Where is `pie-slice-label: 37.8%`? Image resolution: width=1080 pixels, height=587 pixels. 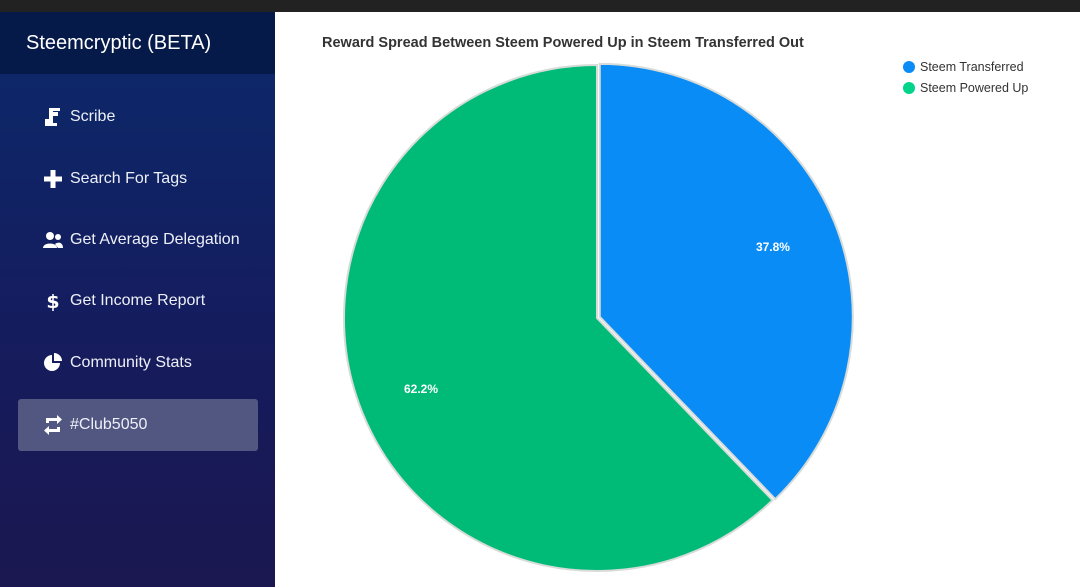
pie-slice-label: 37.8% is located at coordinates (773, 247).